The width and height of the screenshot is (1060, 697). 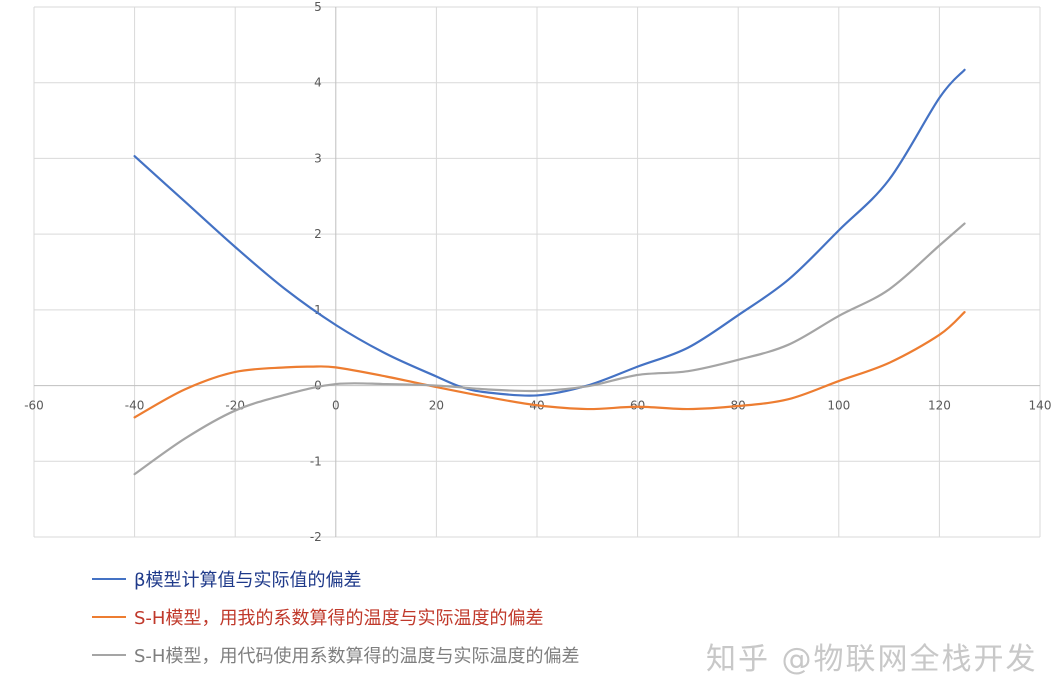 What do you see at coordinates (318, 386) in the screenshot?
I see `y-tick-label: 0` at bounding box center [318, 386].